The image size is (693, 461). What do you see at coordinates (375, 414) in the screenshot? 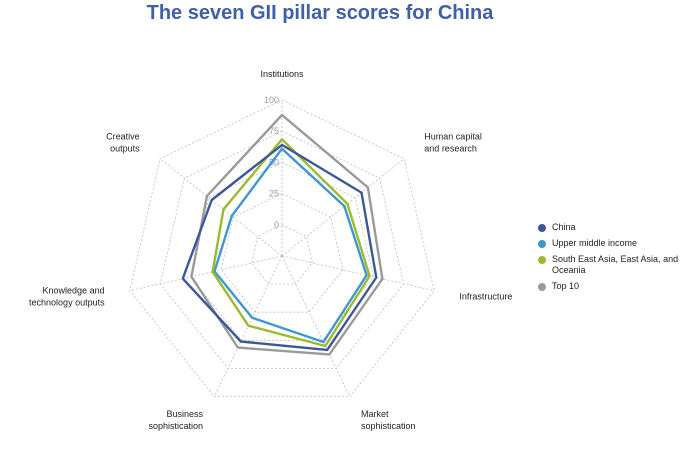
I see `axis-label-line: Market` at bounding box center [375, 414].